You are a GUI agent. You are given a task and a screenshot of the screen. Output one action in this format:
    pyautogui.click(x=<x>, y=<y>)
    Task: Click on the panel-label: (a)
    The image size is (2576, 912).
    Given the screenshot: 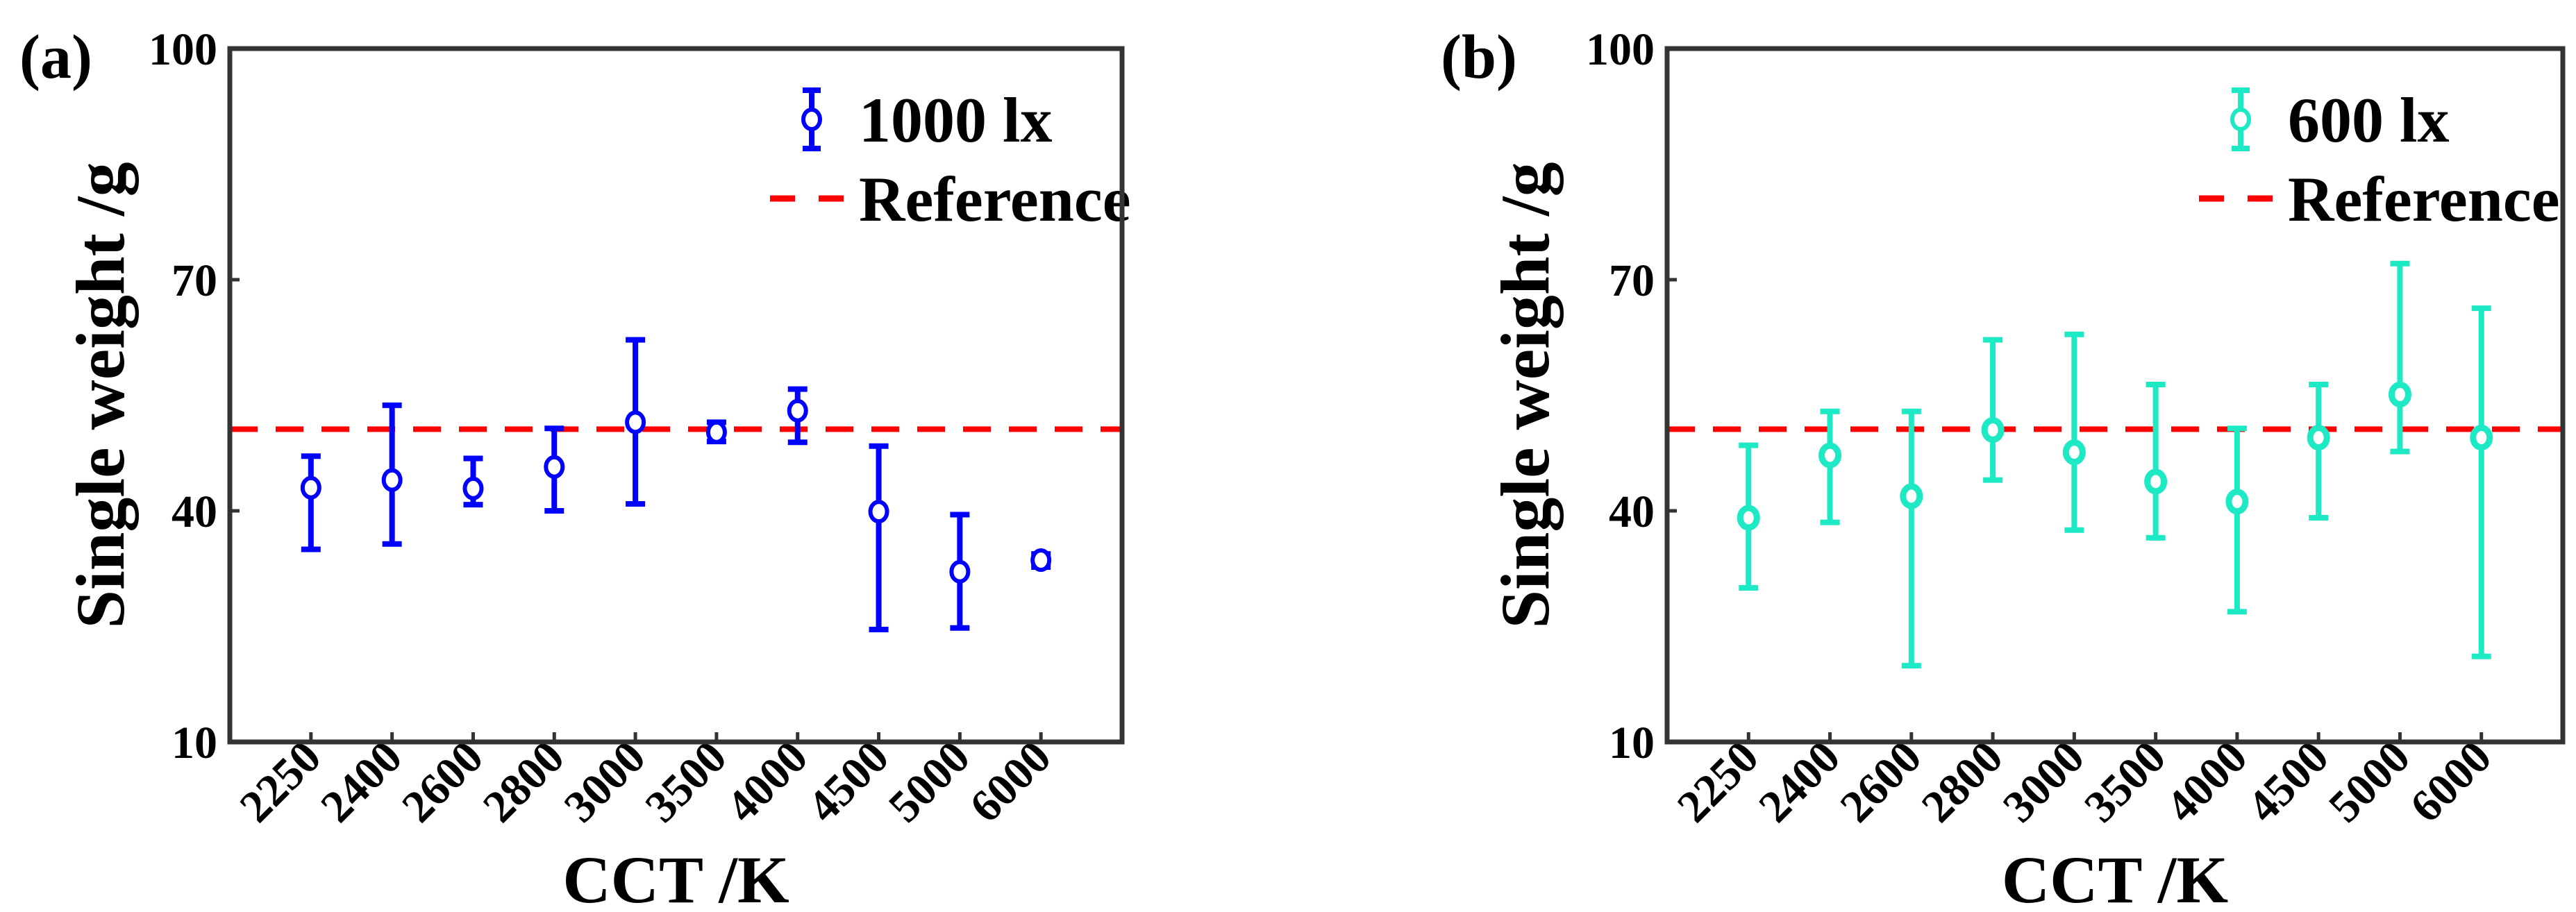 What is the action you would take?
    pyautogui.click(x=55, y=57)
    